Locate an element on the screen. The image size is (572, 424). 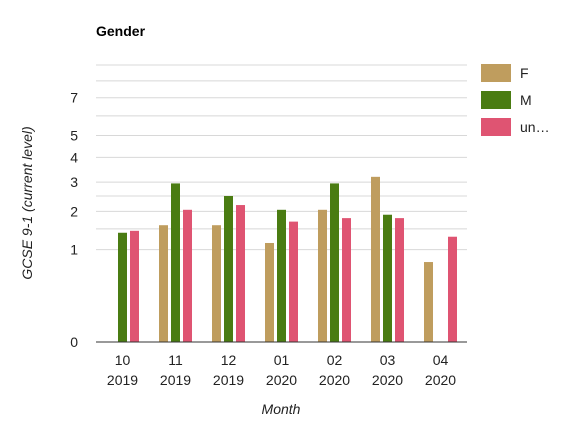
y-tick-label: 3 is located at coordinates (74, 182).